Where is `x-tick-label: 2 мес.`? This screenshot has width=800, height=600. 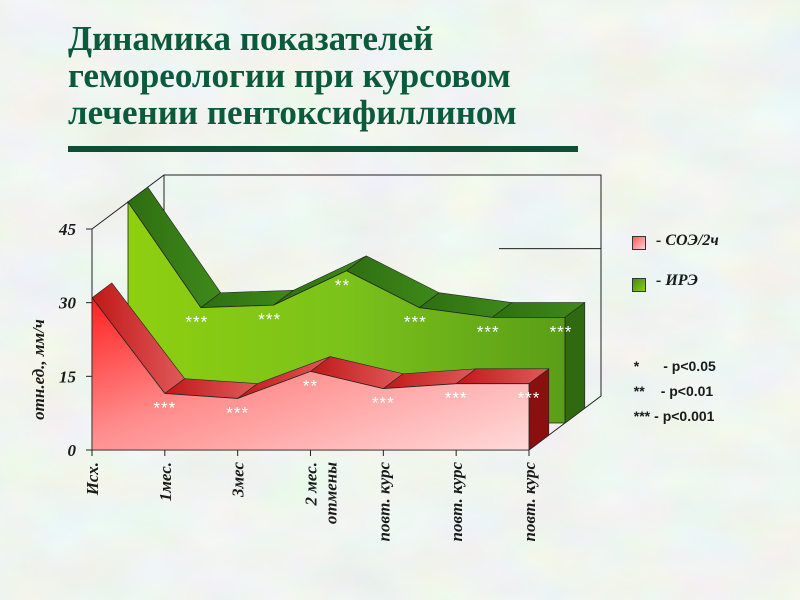 x-tick-label: 2 мес. is located at coordinates (311, 484).